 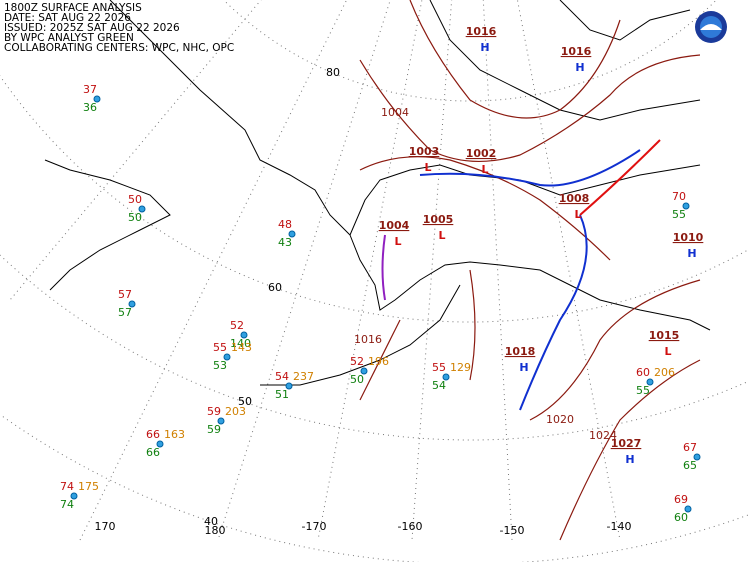 I want to click on station-dewpoint: 53, so click(x=220, y=365).